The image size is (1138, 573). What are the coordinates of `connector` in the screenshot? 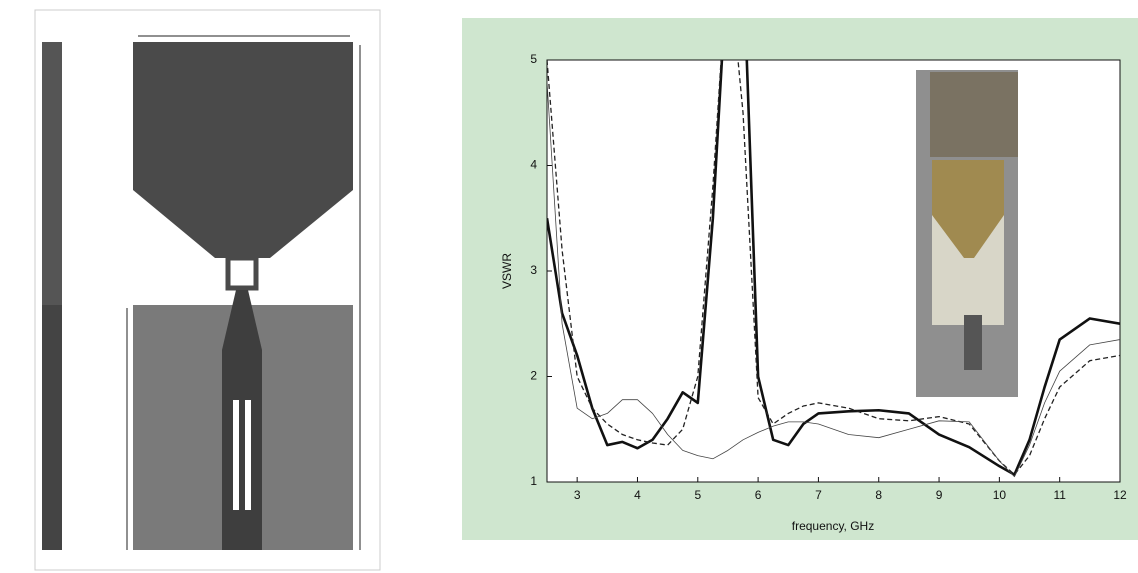 It's located at (973, 342).